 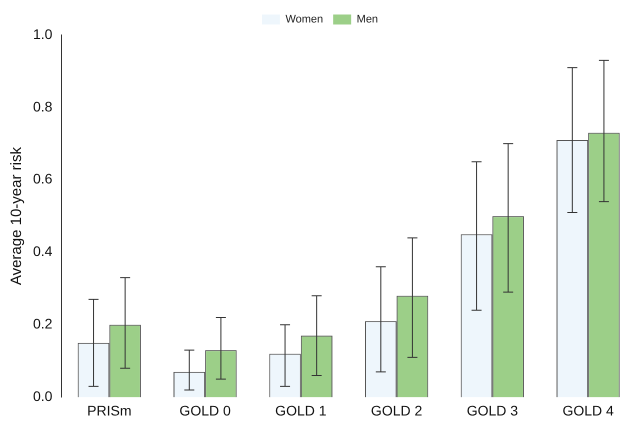 I want to click on x-tick-label: GOLD 0, so click(x=205, y=410).